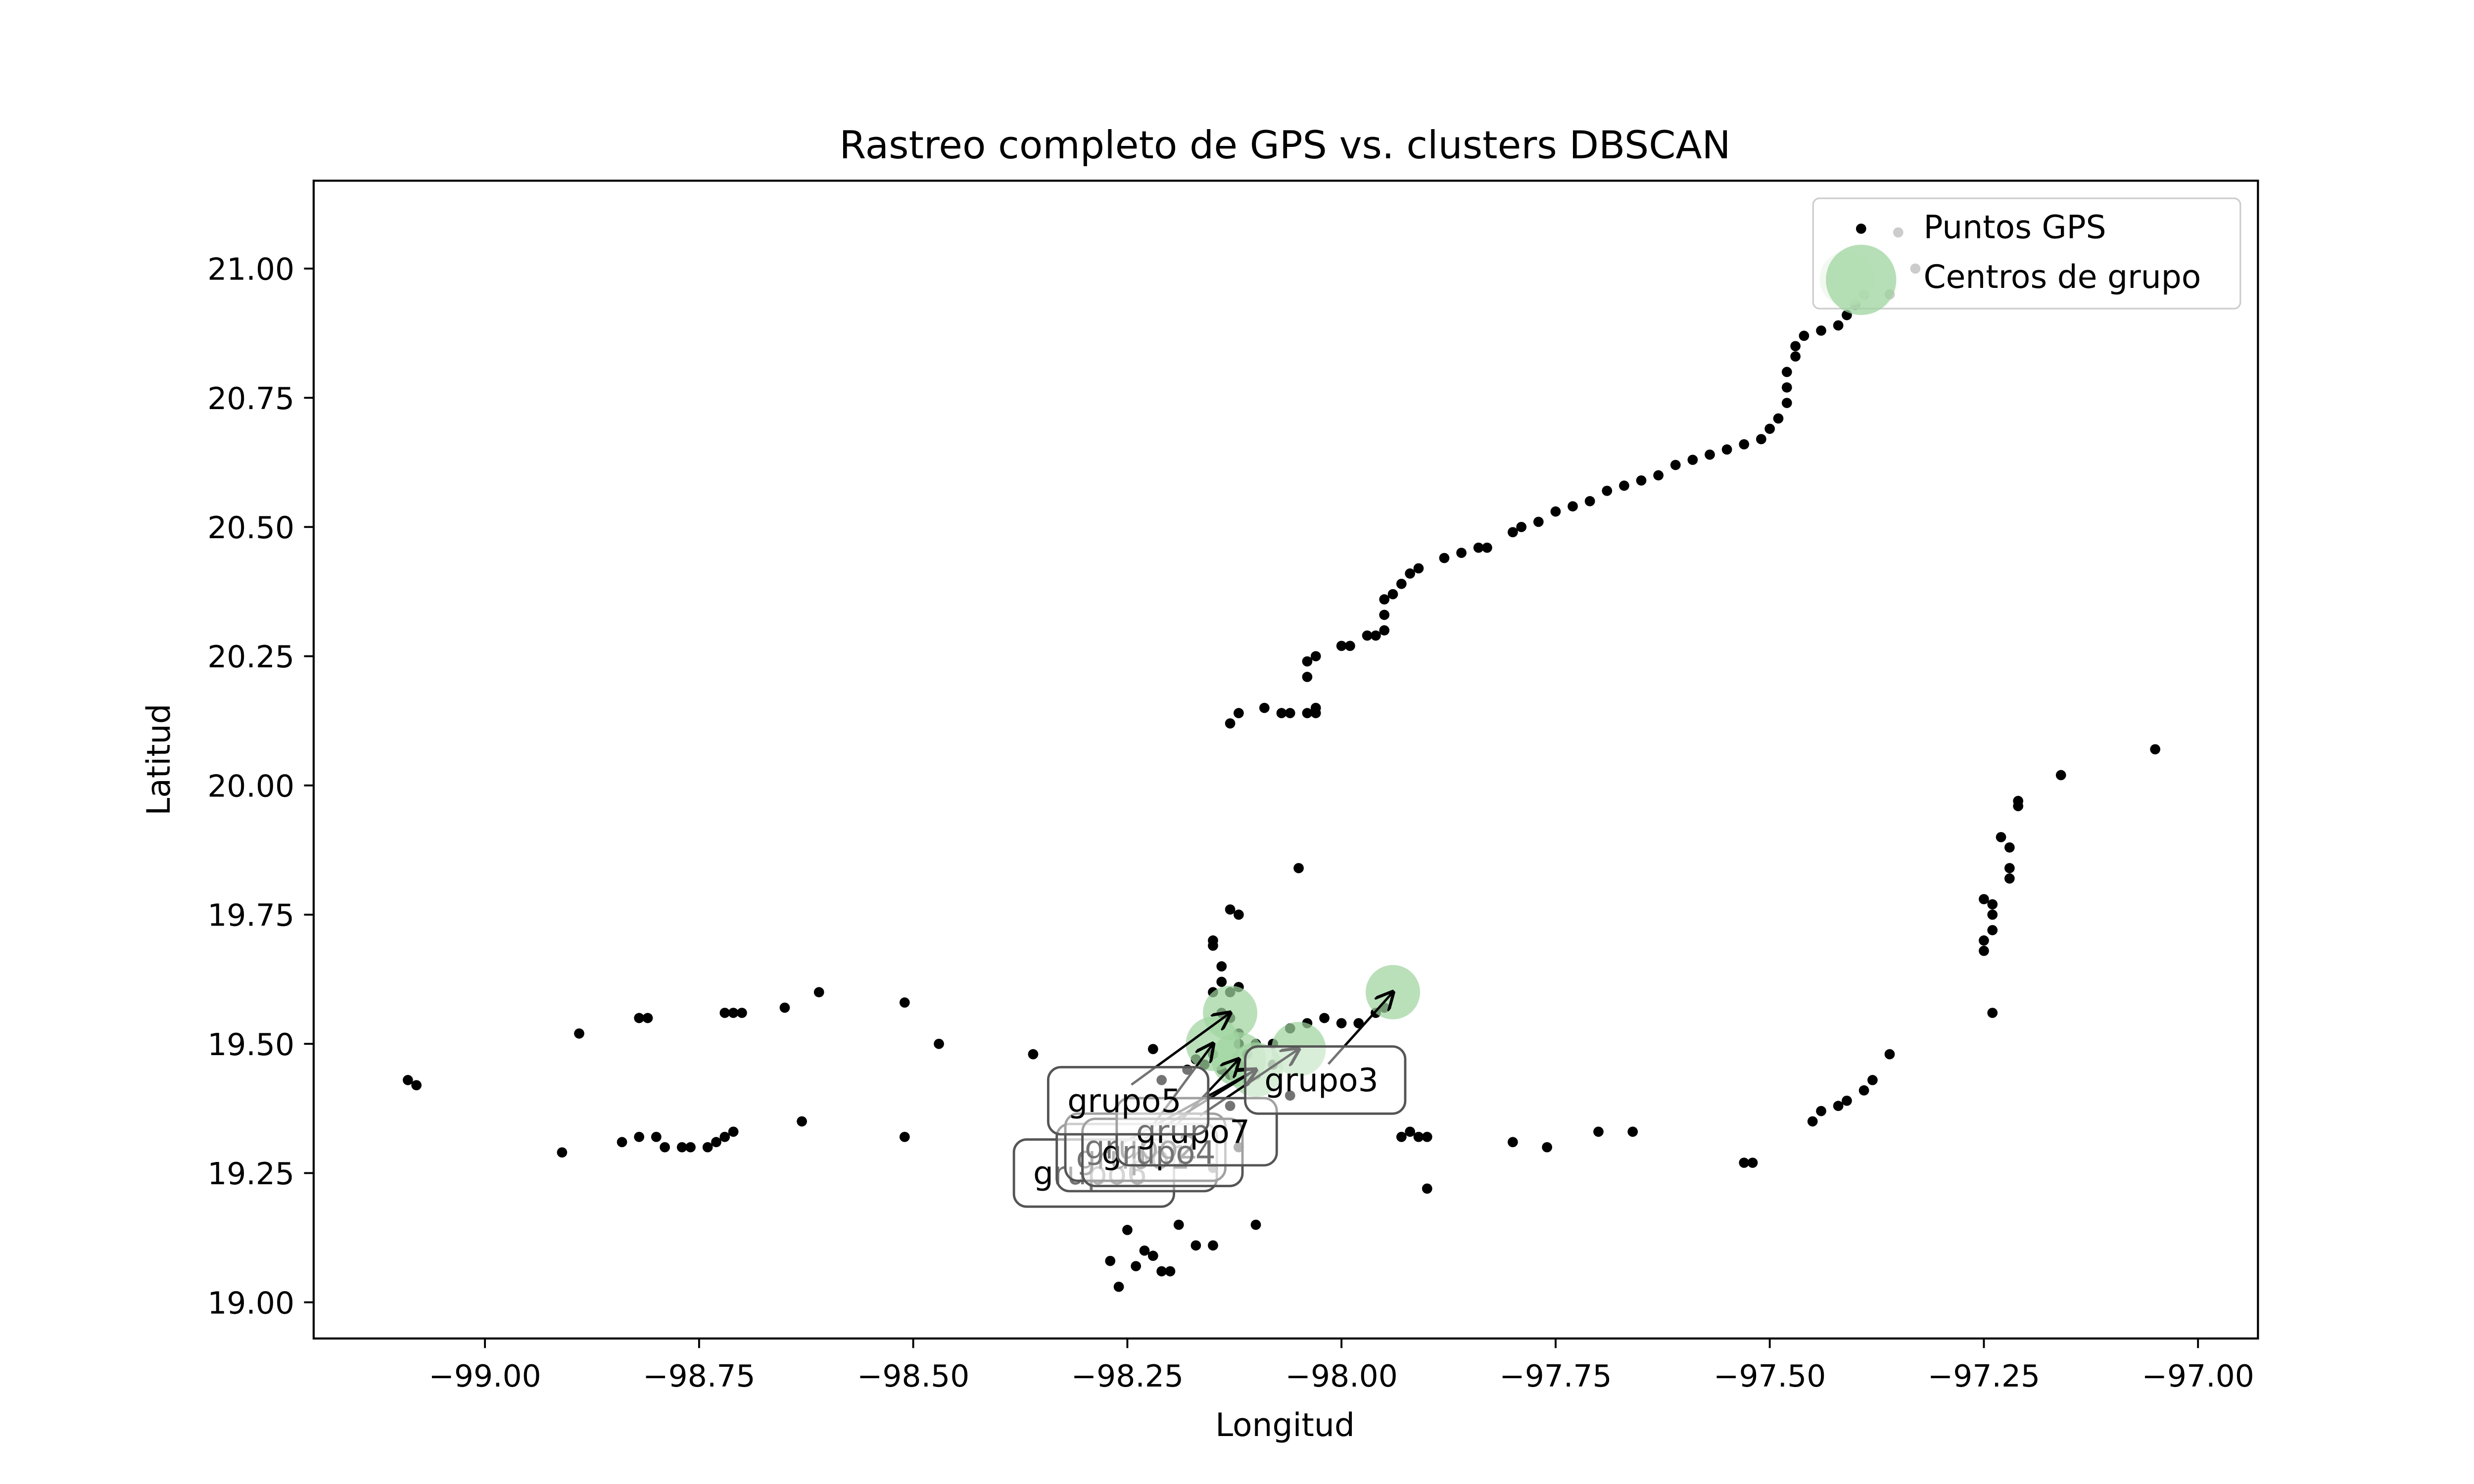  What do you see at coordinates (913, 1376) in the screenshot?
I see `x-tick-label: −98.50` at bounding box center [913, 1376].